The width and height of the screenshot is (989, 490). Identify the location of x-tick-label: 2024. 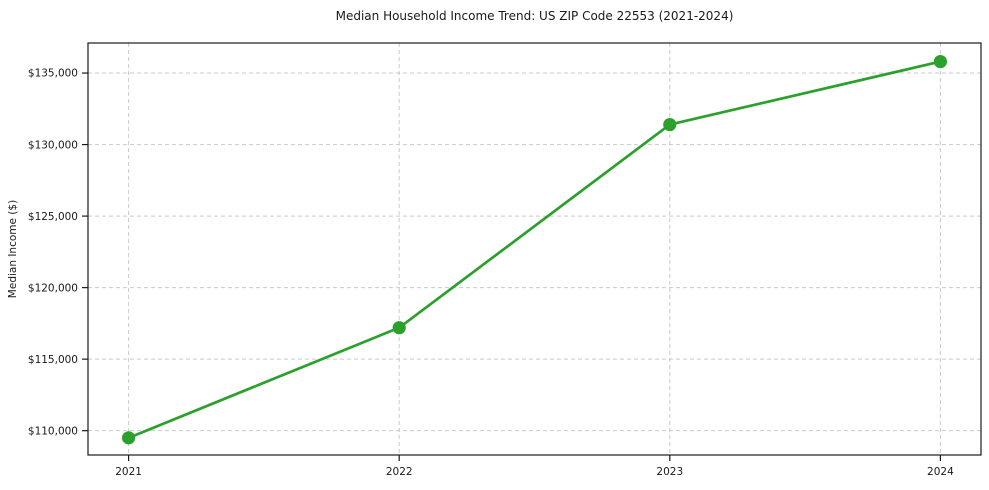
(940, 472).